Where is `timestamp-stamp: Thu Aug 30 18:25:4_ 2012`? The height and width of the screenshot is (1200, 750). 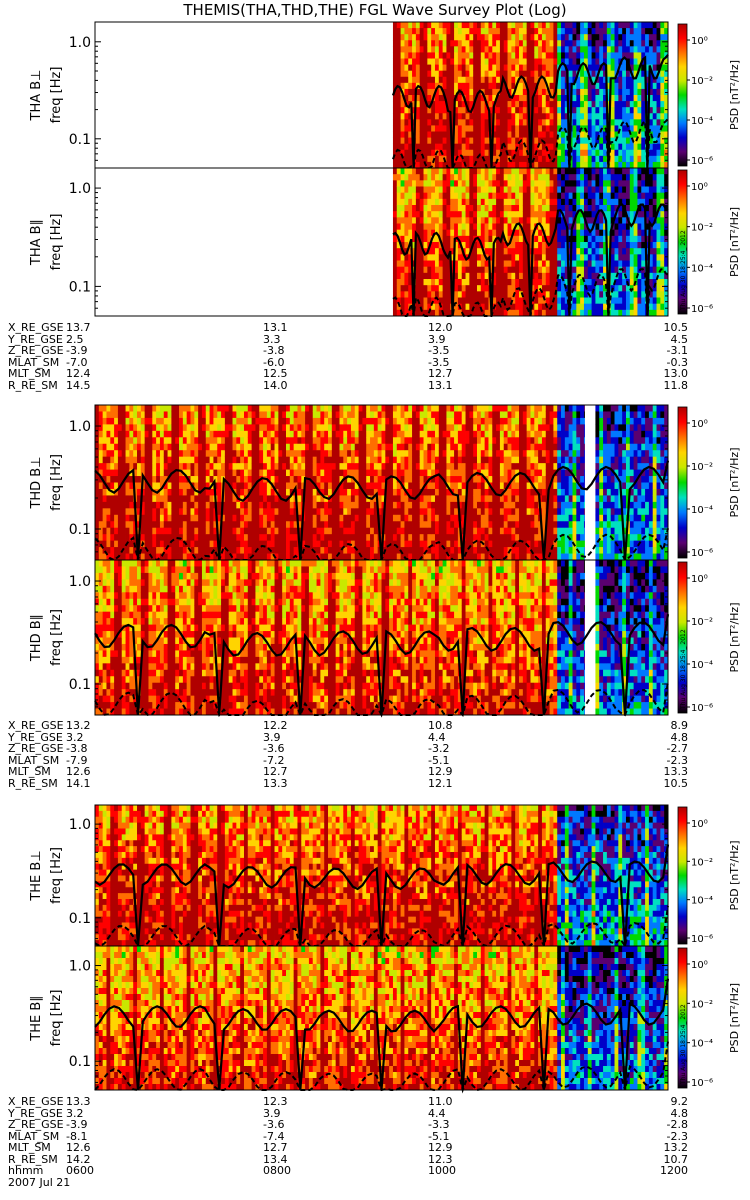
timestamp-stamp: Thu Aug 30 18:25:4_ 2012 is located at coordinates (683, 1044).